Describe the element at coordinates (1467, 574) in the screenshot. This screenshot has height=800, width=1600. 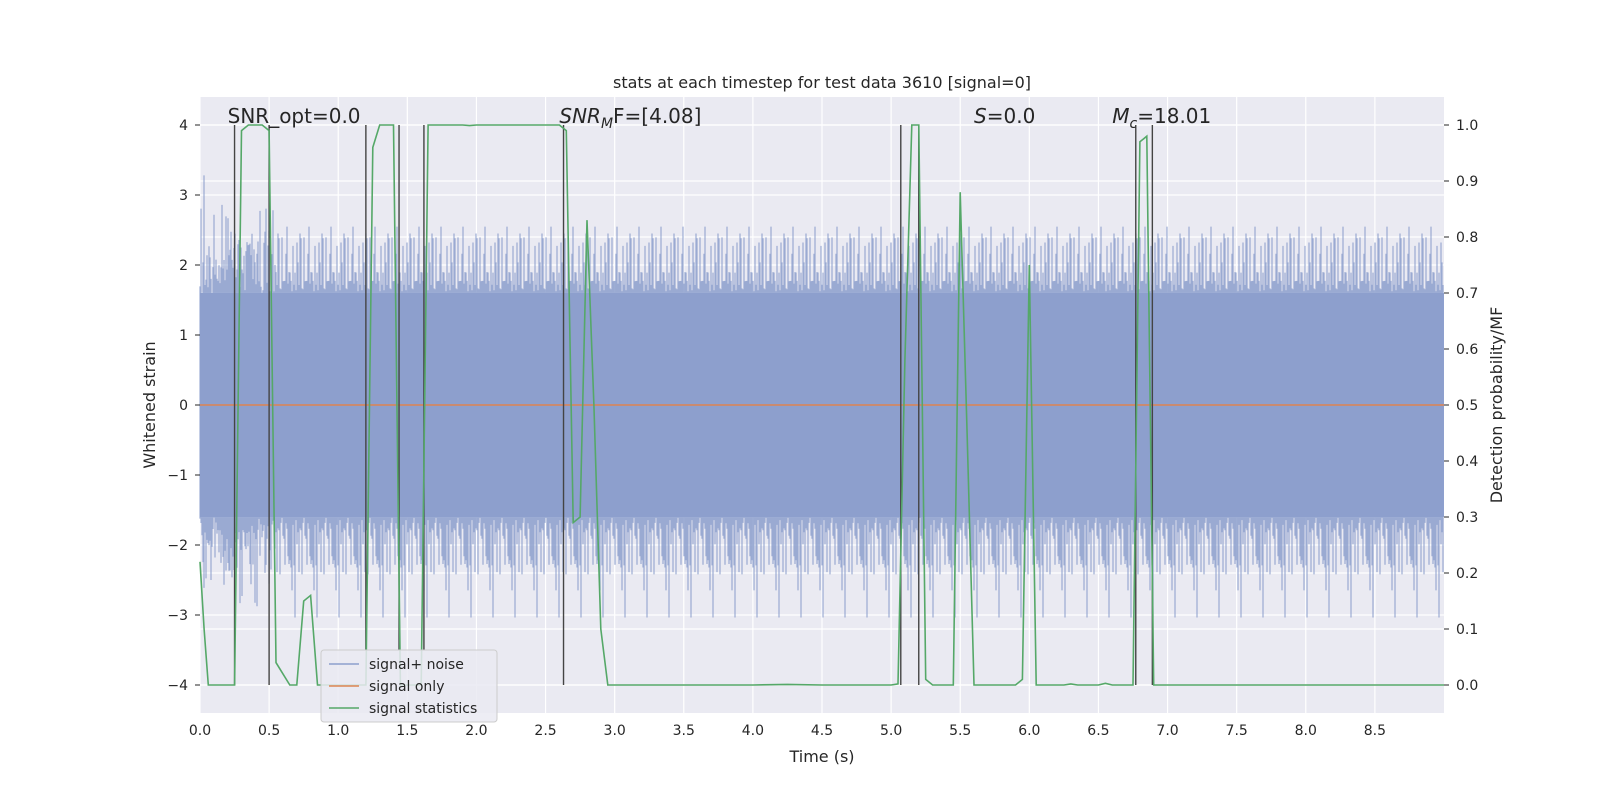
I see `y-right-tick-label: 0.2` at that location.